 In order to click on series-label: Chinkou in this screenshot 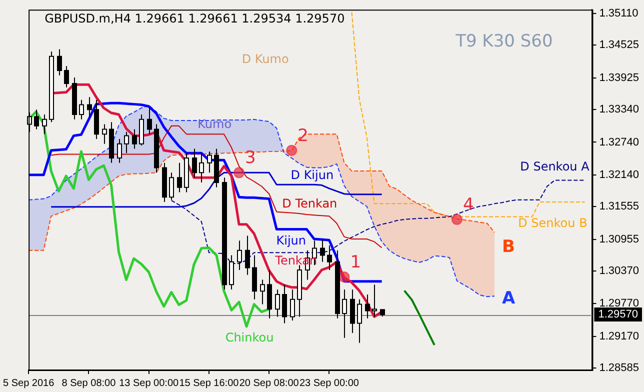, I will do `click(249, 337)`.